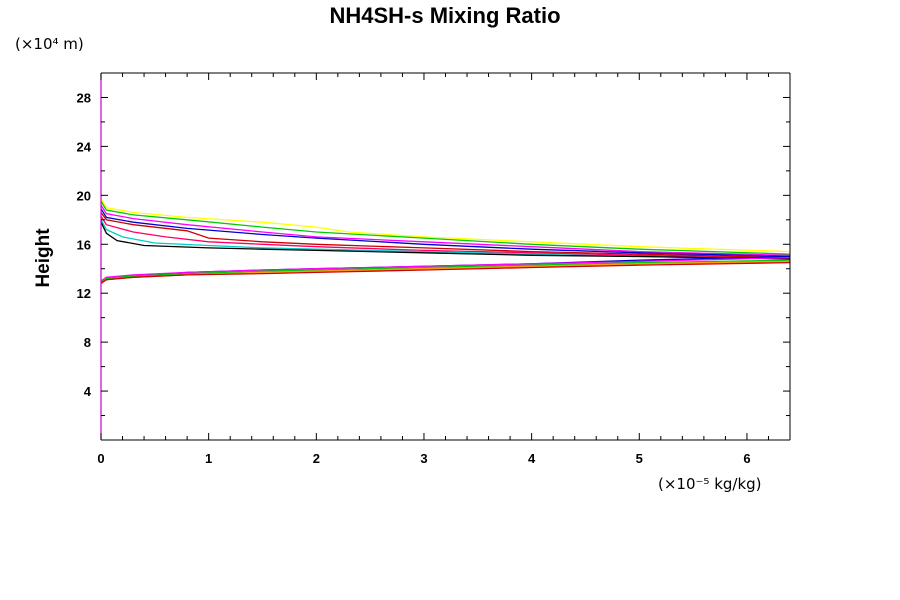  I want to click on x-tick-label: 4, so click(532, 458).